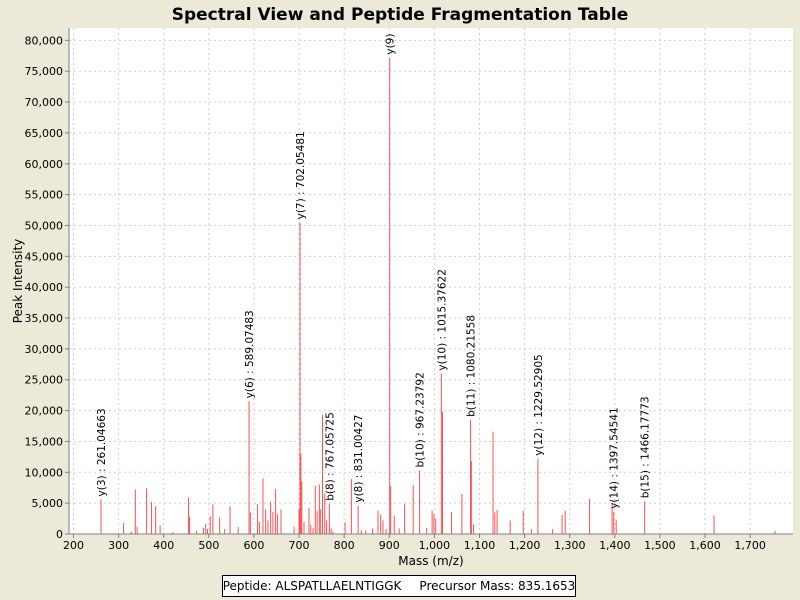 The width and height of the screenshot is (800, 600). Describe the element at coordinates (44, 225) in the screenshot. I see `y-tick-label: 50,000` at that location.